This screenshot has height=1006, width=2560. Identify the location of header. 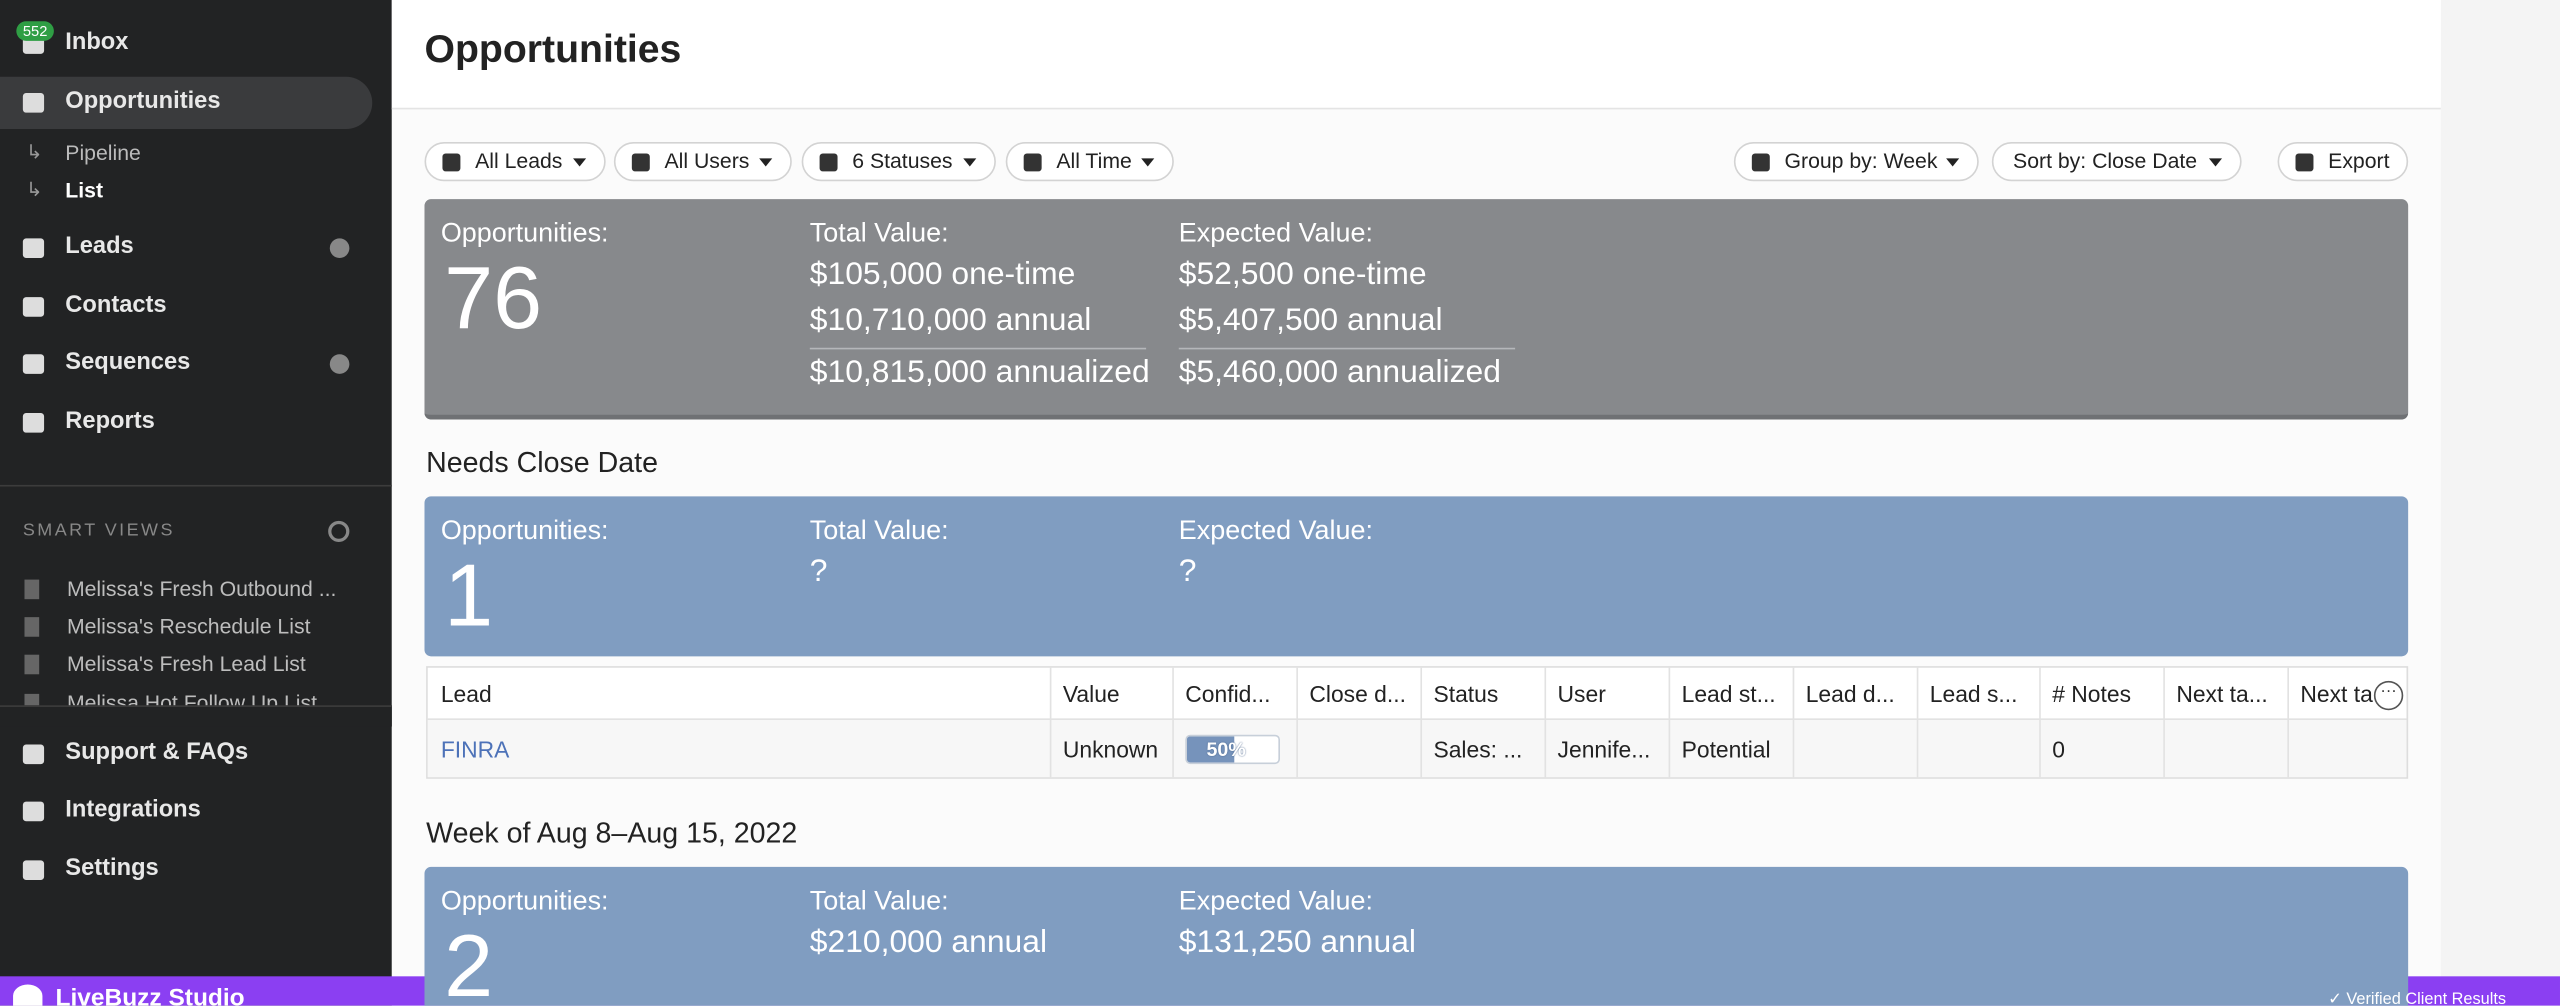
(1416, 55).